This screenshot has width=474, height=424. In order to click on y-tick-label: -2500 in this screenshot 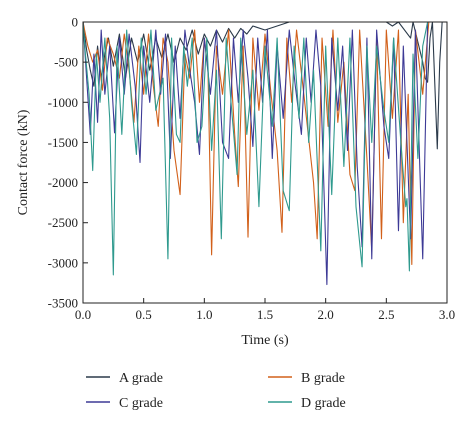, I will do `click(63, 222)`.